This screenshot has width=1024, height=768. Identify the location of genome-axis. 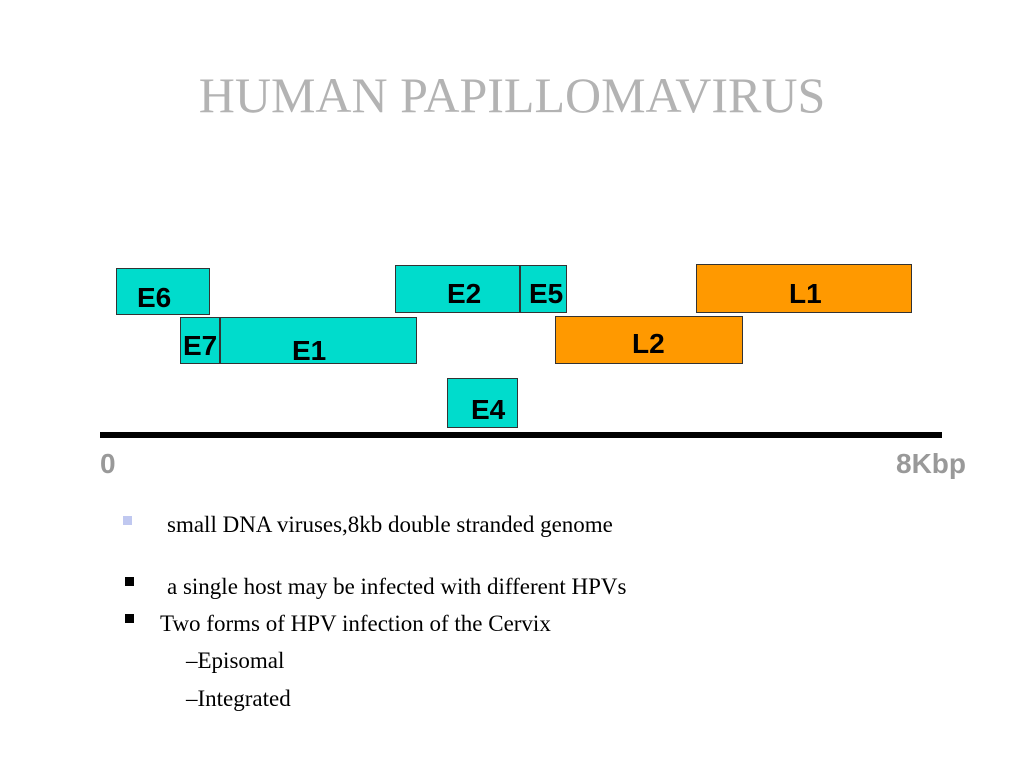
(521, 435).